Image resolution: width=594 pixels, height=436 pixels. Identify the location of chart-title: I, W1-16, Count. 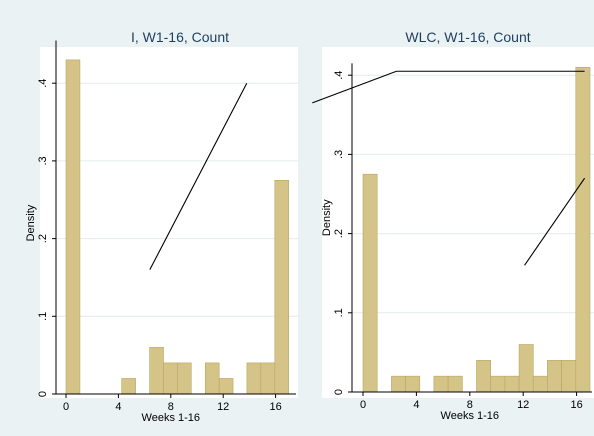
(180, 37).